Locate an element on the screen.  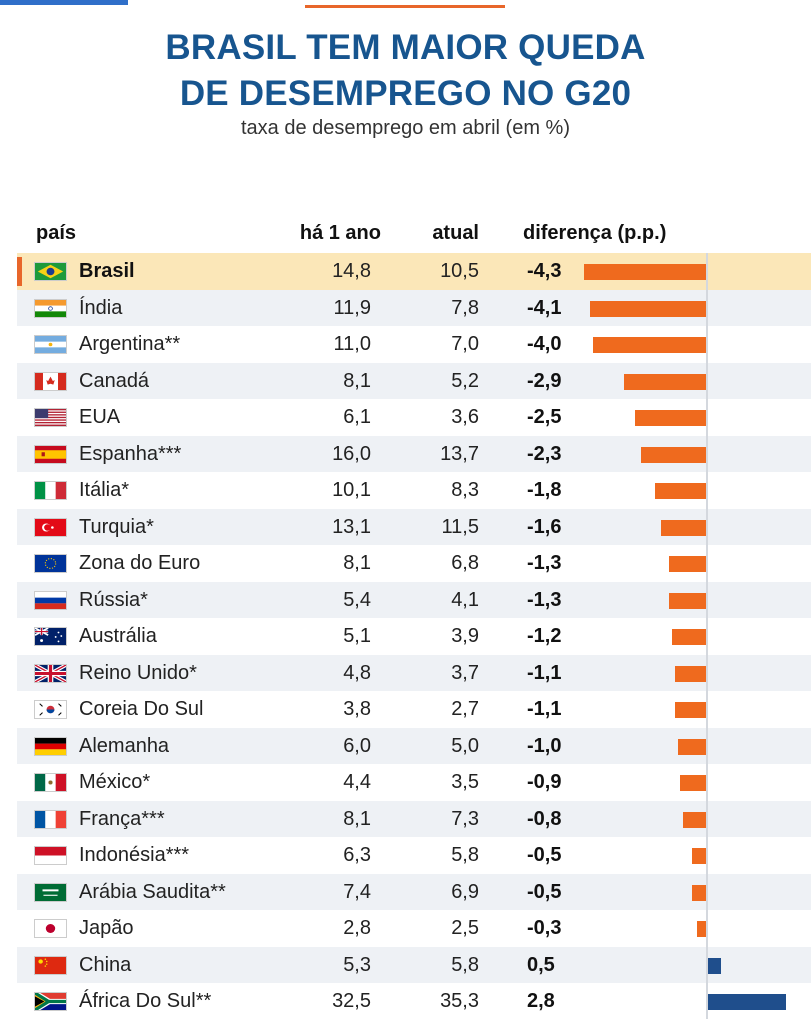
russia-flag-icon is located at coordinates (50, 600).